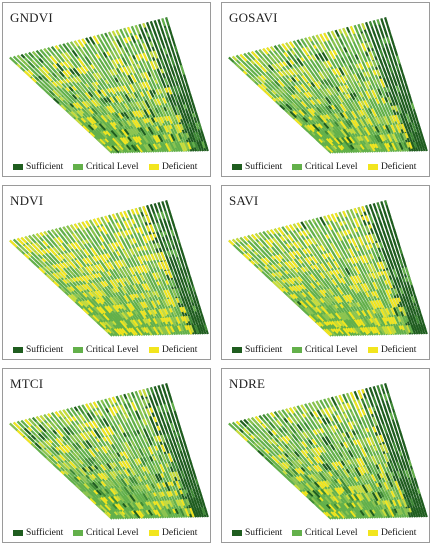  I want to click on legend-label: Sufficient, so click(264, 533).